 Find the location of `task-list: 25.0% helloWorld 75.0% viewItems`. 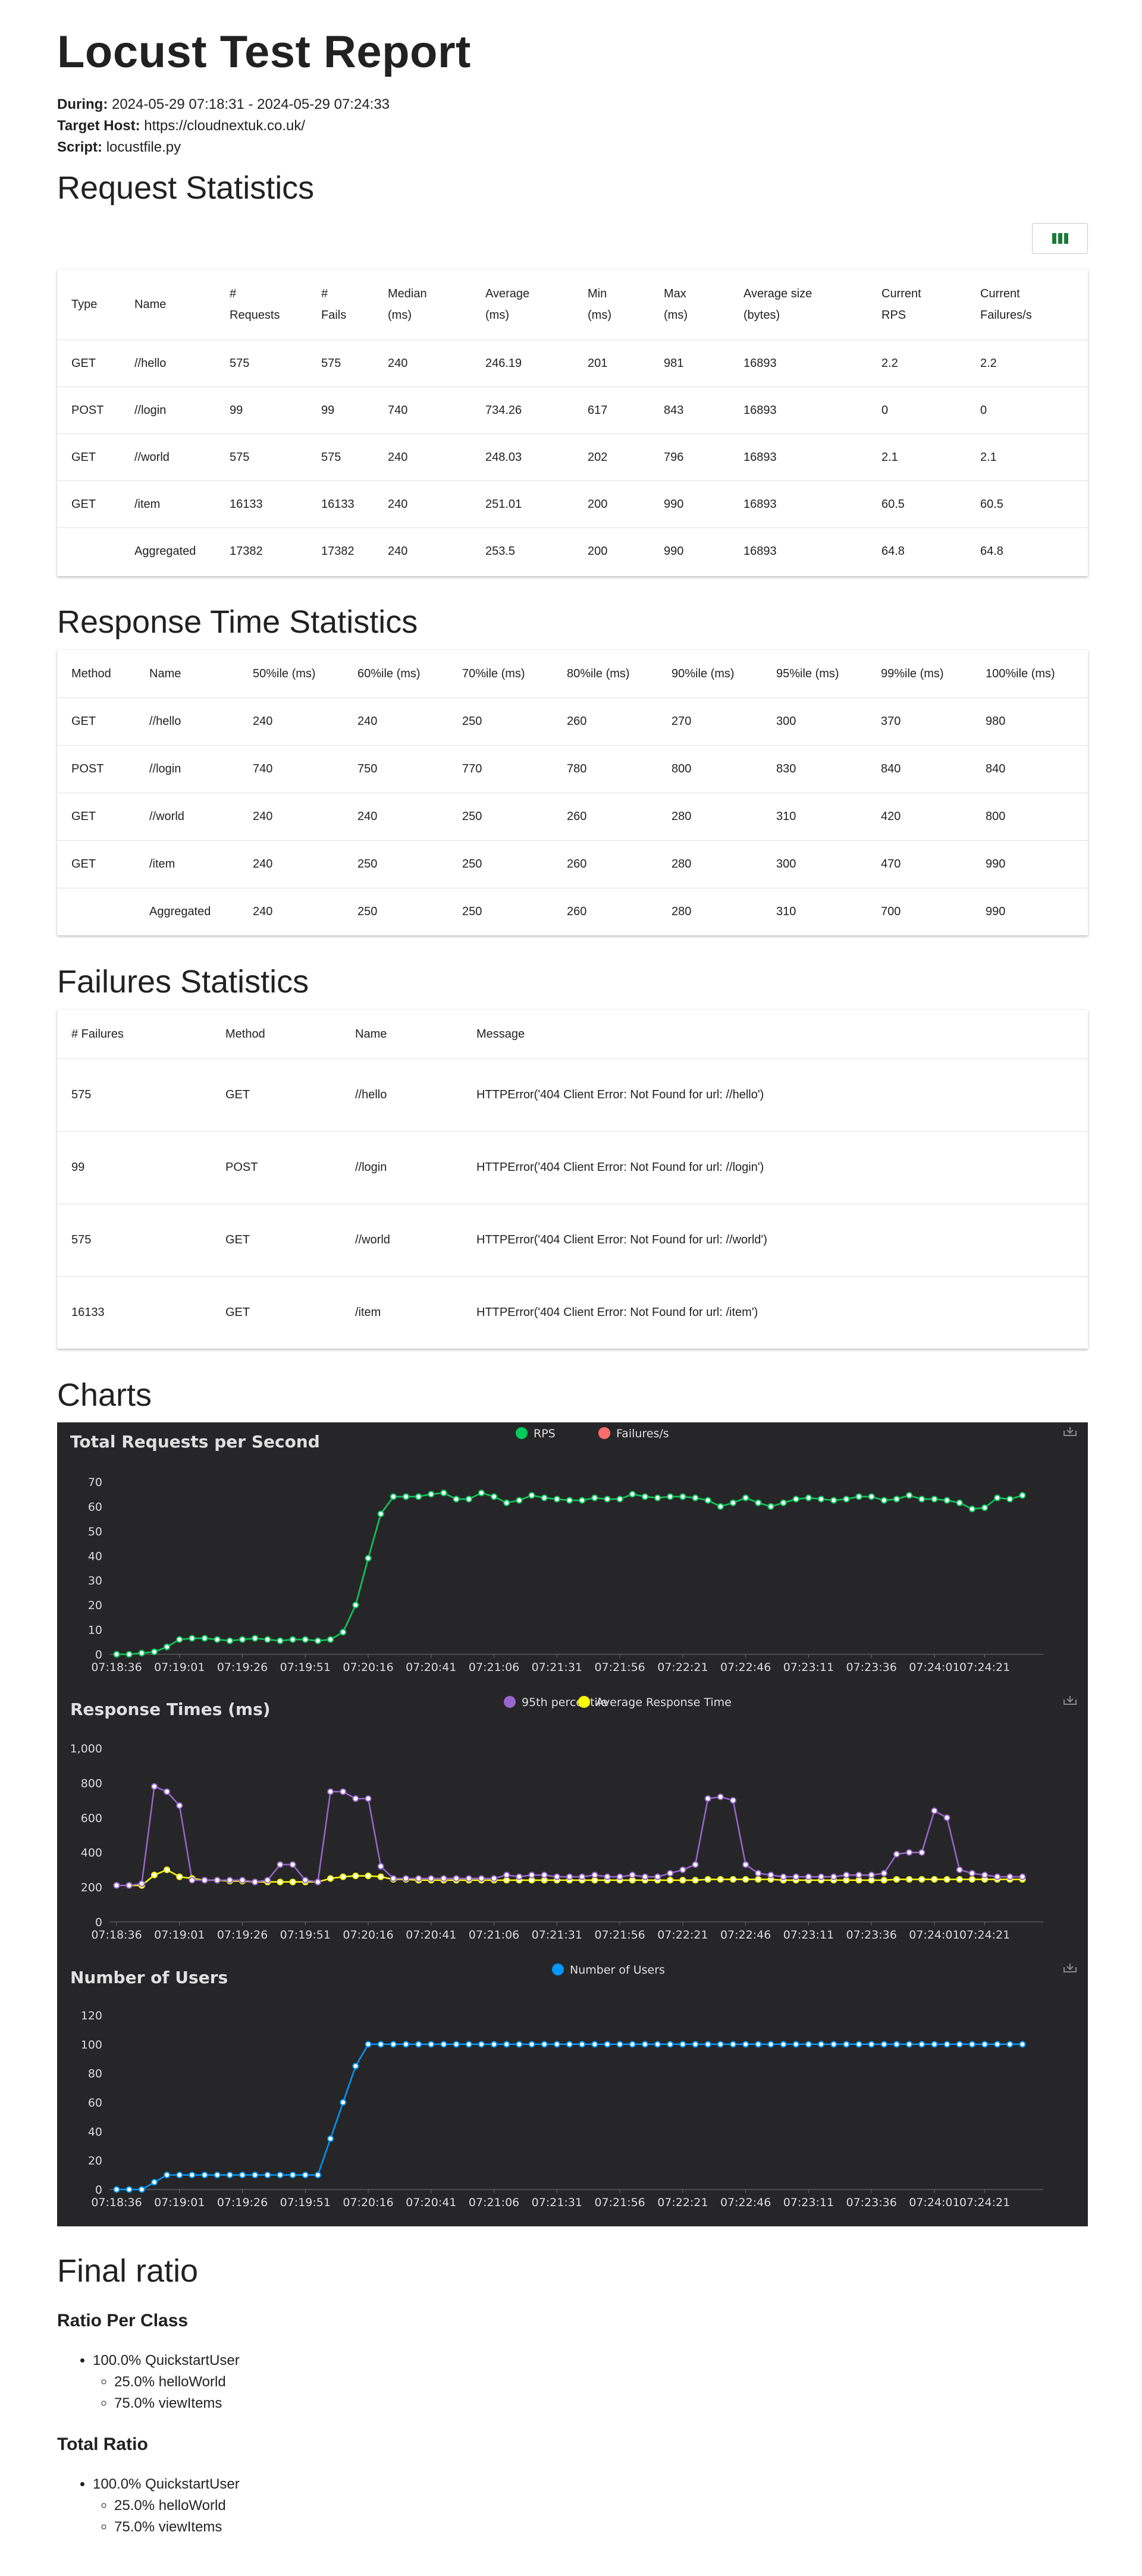

task-list: 25.0% helloWorld 75.0% viewItems is located at coordinates (166, 2516).